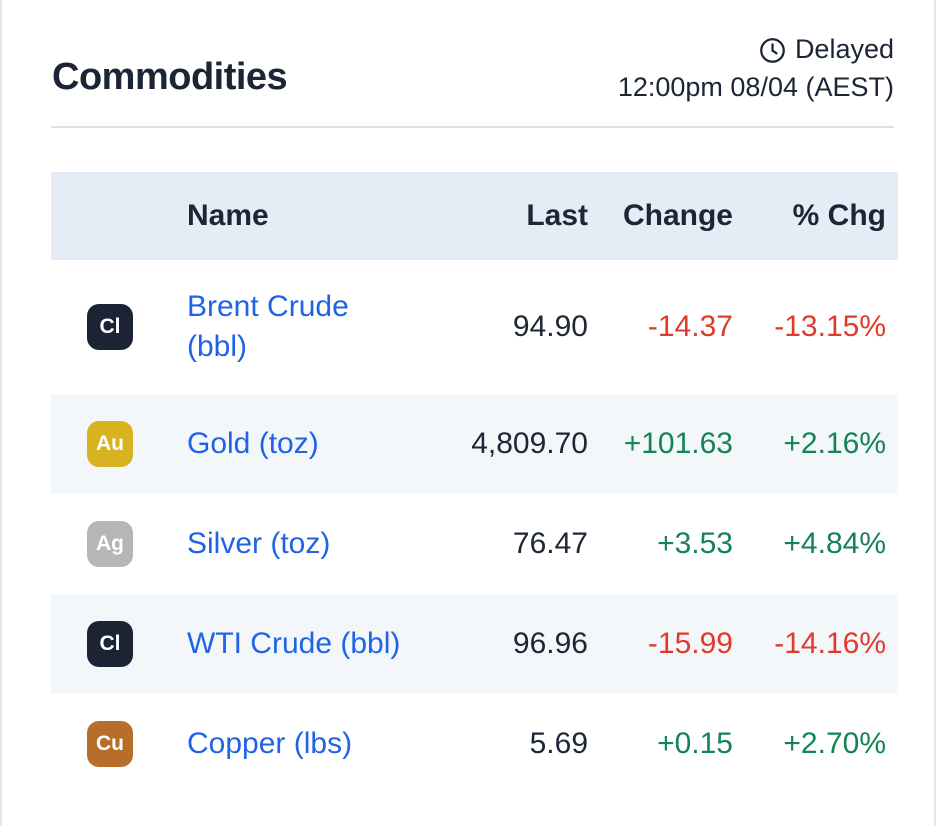 The image size is (936, 826). What do you see at coordinates (110, 444) in the screenshot?
I see `symbol-badge: Au` at bounding box center [110, 444].